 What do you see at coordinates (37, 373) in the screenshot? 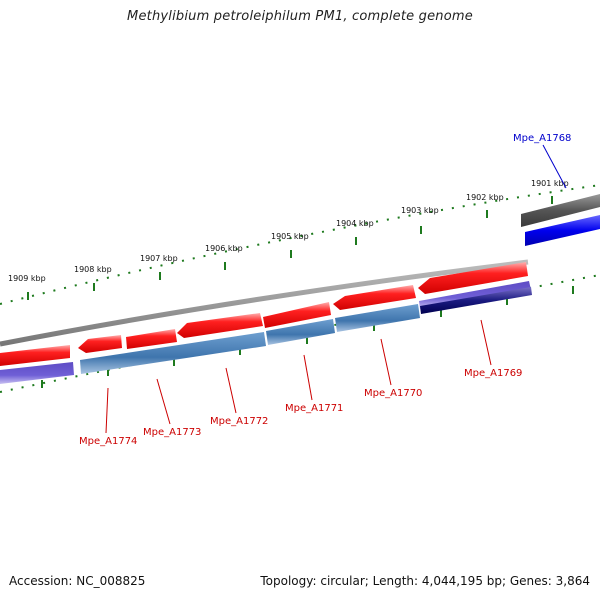
I see `feature-bar-purple` at bounding box center [37, 373].